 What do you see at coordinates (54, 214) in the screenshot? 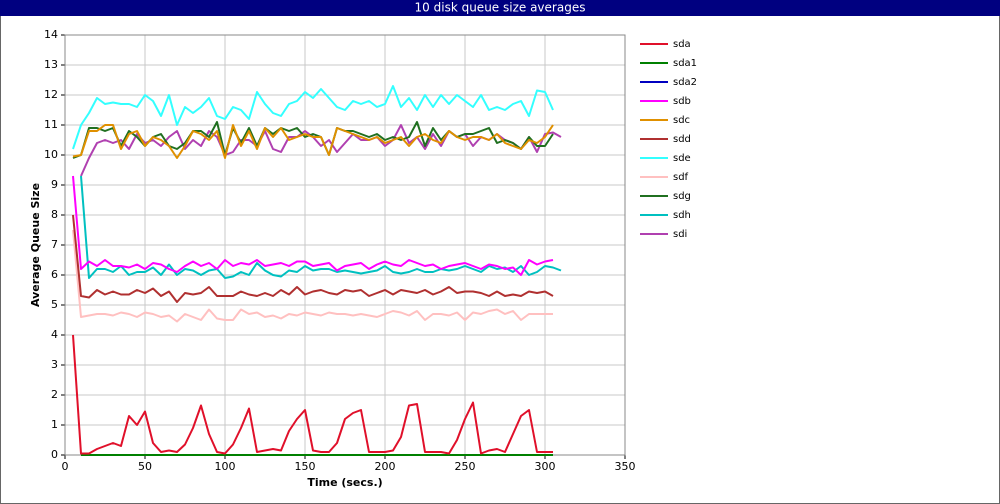
I see `y-tick-label: 8` at bounding box center [54, 214].